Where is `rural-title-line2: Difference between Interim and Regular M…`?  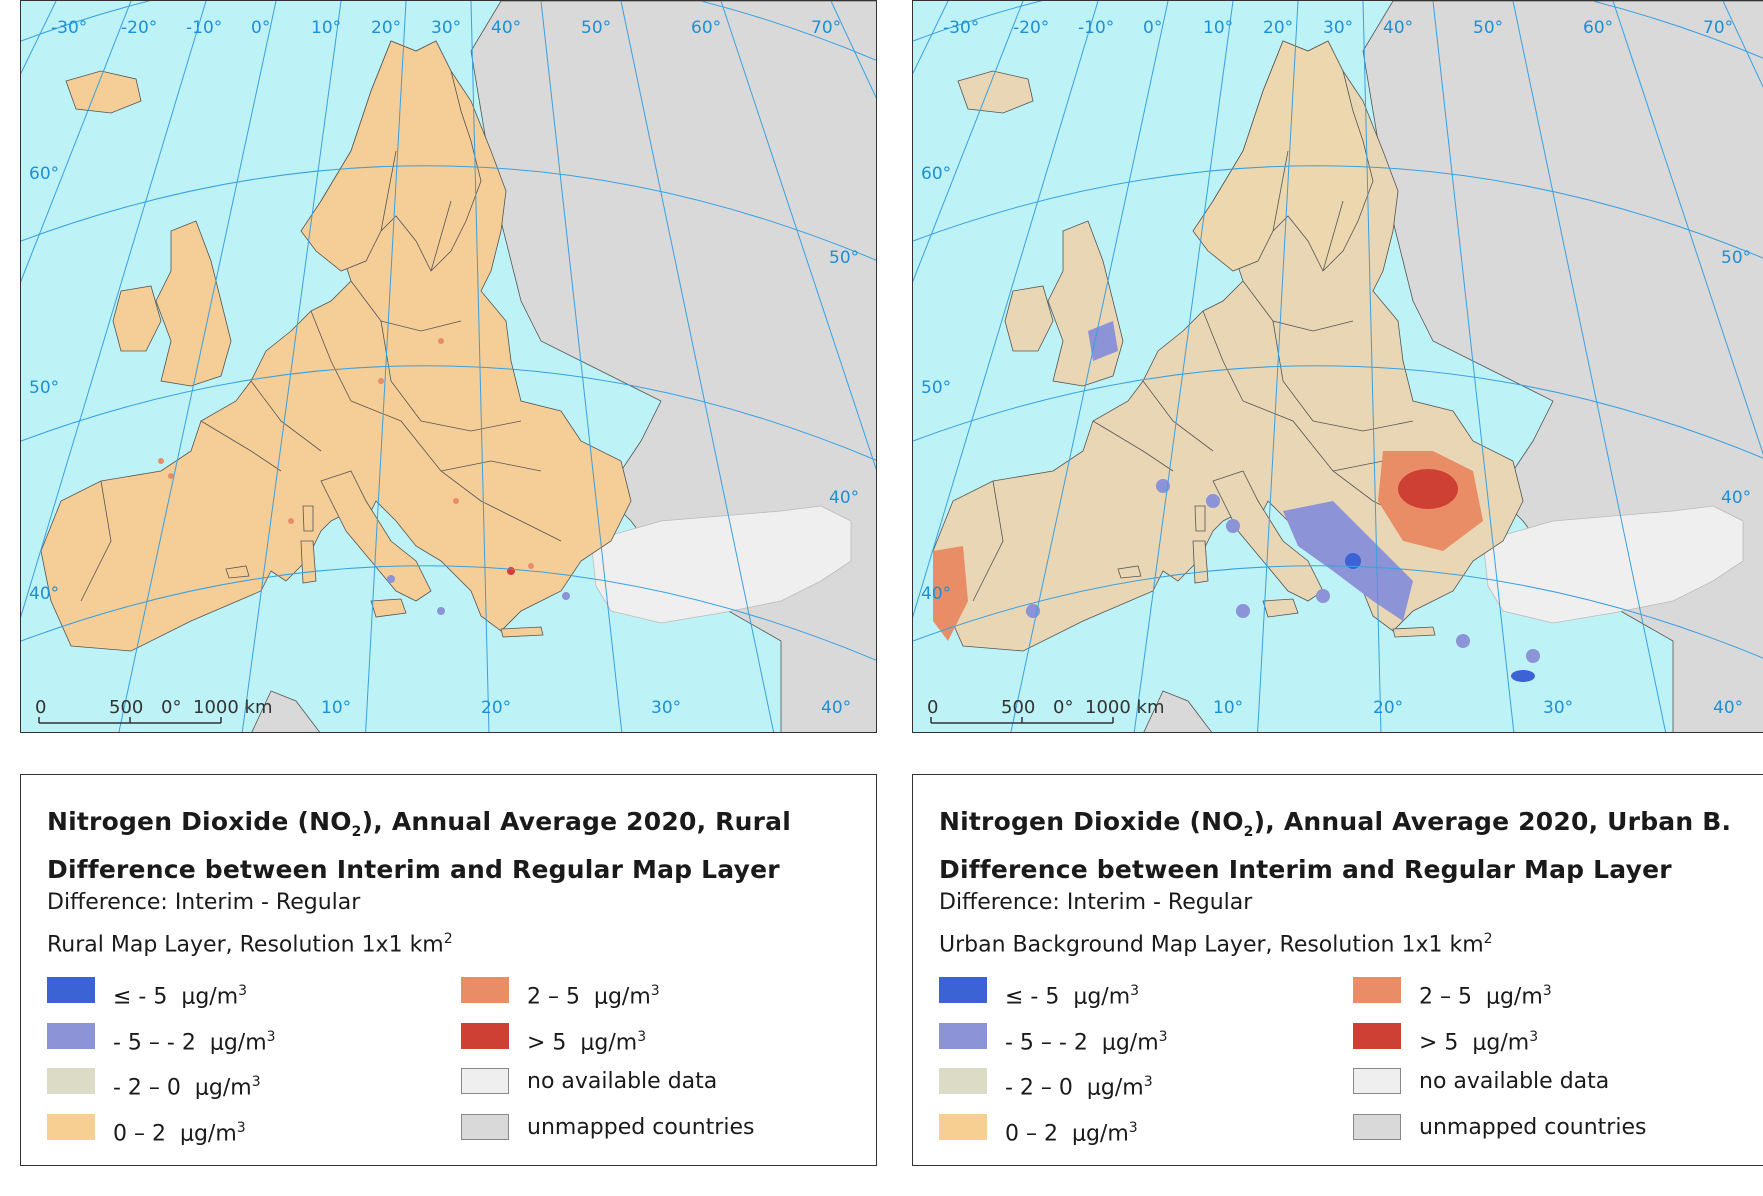
rural-title-line2: Difference between Interim and Regular M… is located at coordinates (413, 869).